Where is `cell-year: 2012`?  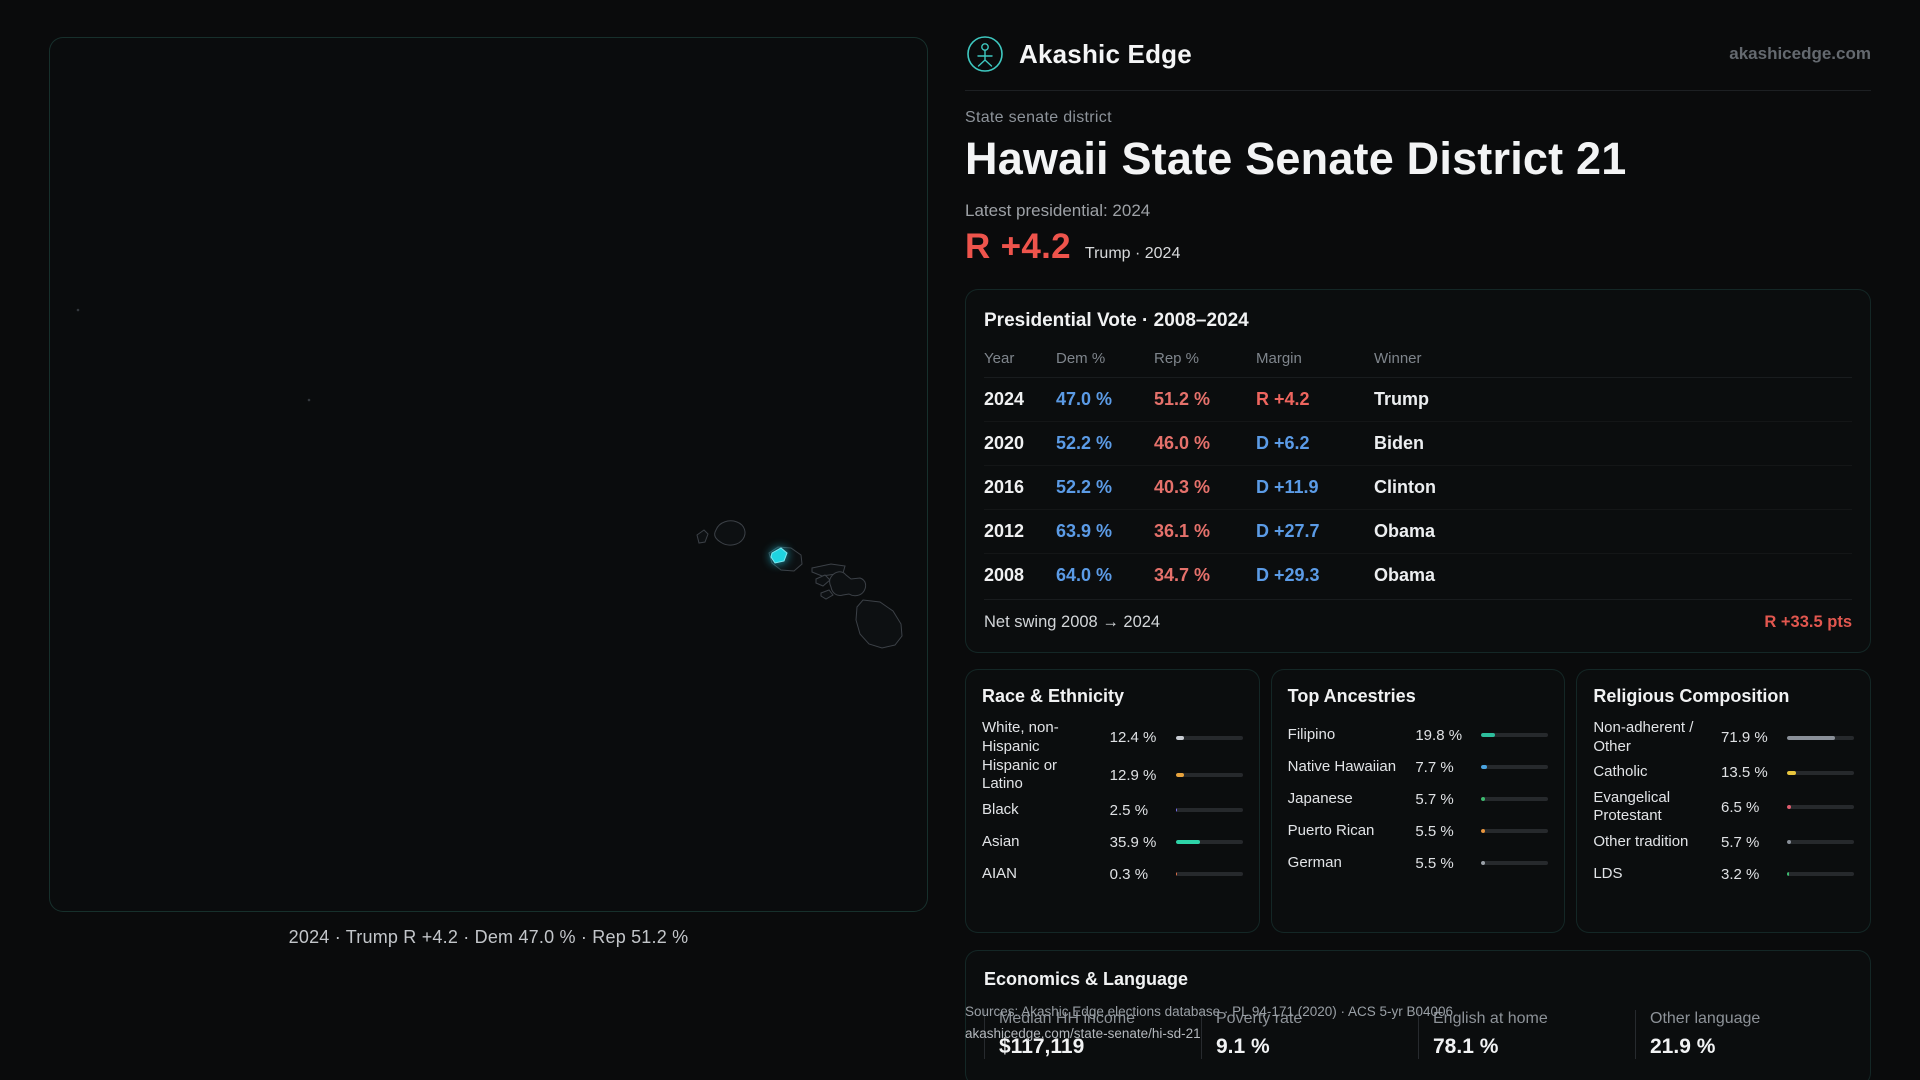
cell-year: 2012 is located at coordinates (1004, 531).